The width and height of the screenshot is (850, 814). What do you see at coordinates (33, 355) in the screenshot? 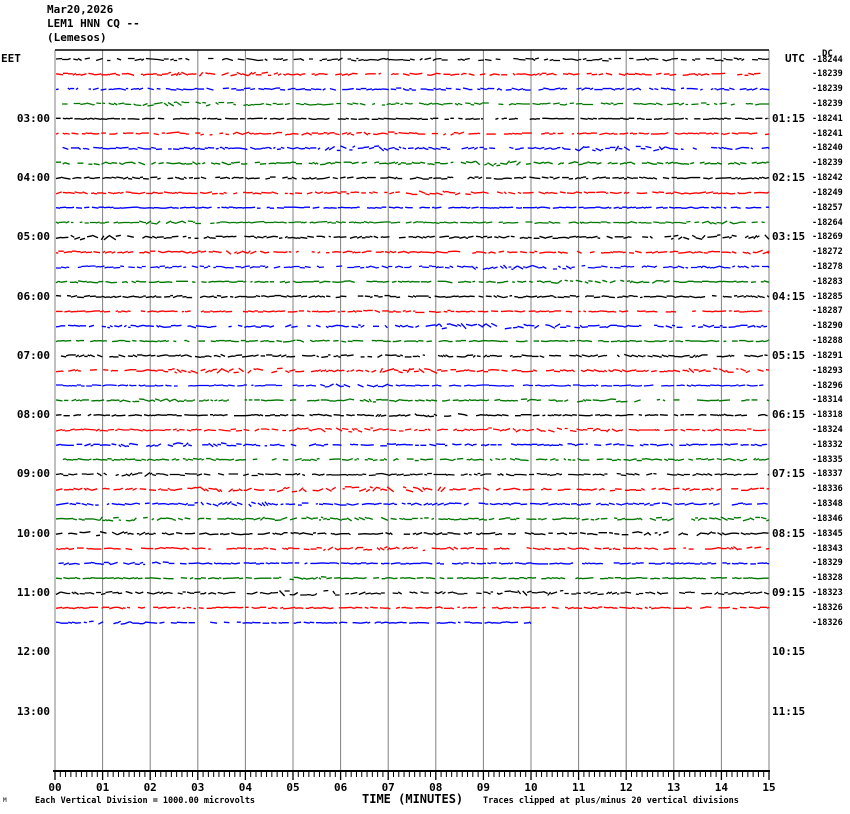
I see `eet-hour-label: 07:00` at bounding box center [33, 355].